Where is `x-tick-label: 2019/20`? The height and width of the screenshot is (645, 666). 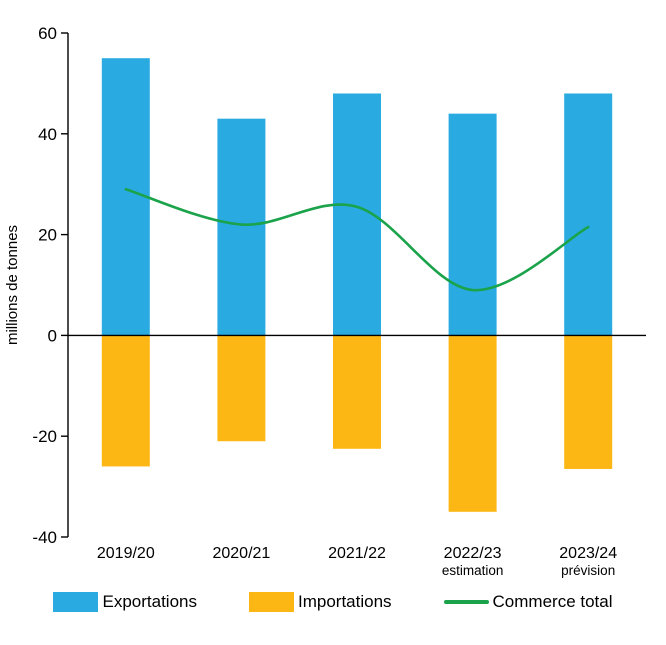 x-tick-label: 2019/20 is located at coordinates (126, 553).